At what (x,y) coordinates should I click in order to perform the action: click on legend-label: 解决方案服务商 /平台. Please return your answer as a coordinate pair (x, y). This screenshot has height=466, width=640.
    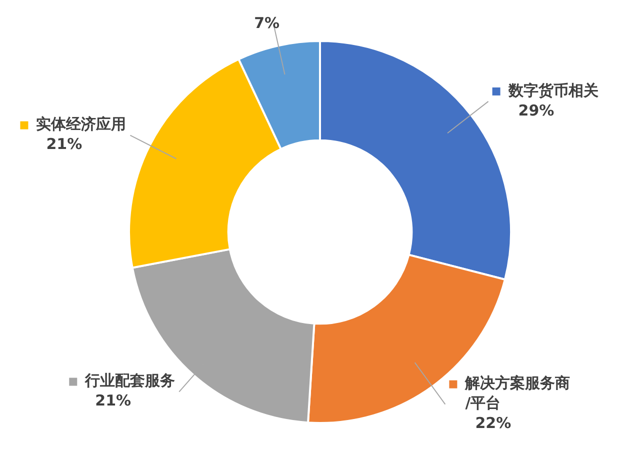
    Looking at the image, I should click on (517, 393).